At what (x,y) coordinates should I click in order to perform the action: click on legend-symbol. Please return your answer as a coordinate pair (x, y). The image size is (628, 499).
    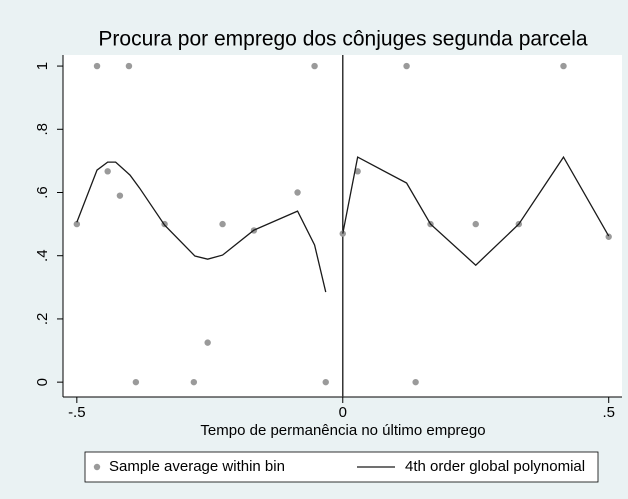
    Looking at the image, I should click on (97, 467).